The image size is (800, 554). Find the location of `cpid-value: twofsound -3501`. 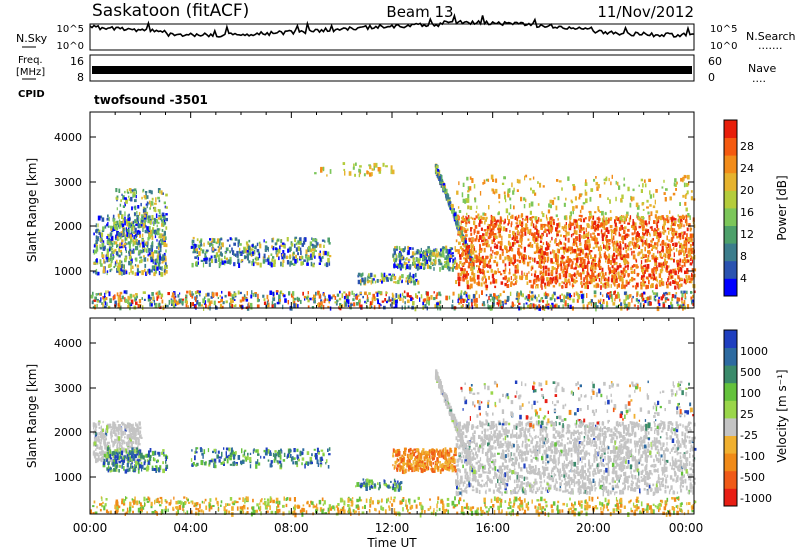

cpid-value: twofsound -3501 is located at coordinates (151, 100).